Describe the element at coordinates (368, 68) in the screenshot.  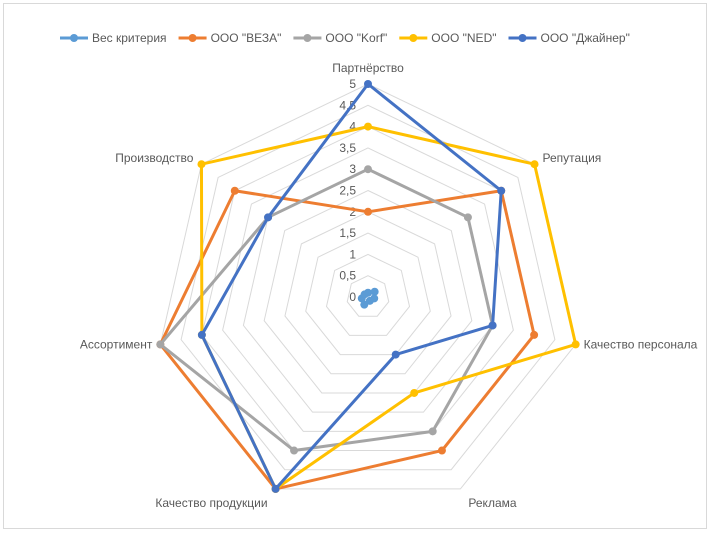
I see `category-label-партнёрство: Партнёрство` at that location.